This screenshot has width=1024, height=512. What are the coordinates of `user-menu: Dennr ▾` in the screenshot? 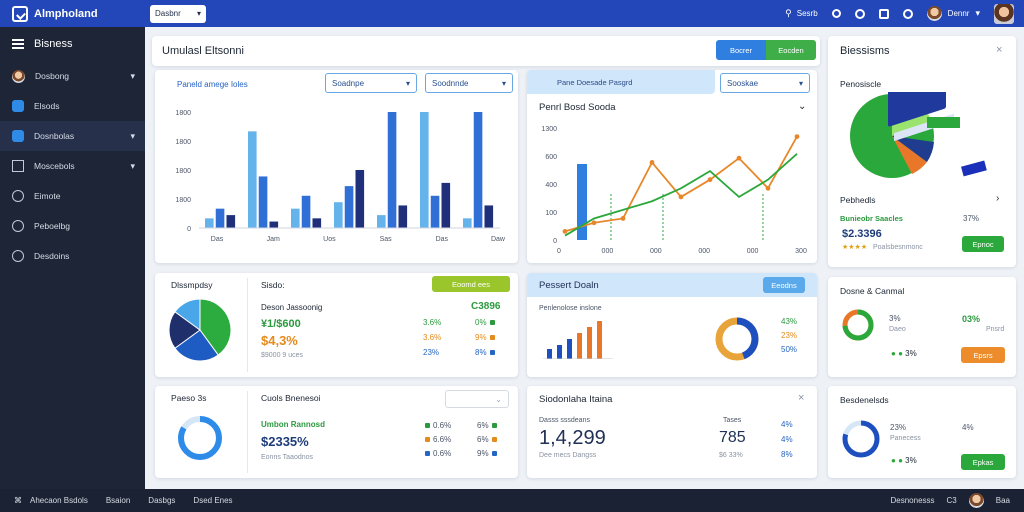 It's located at (953, 13).